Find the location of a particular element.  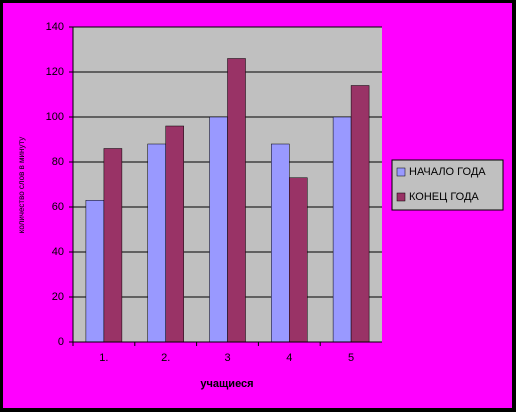

x-tick-label: 1. is located at coordinates (103, 358).